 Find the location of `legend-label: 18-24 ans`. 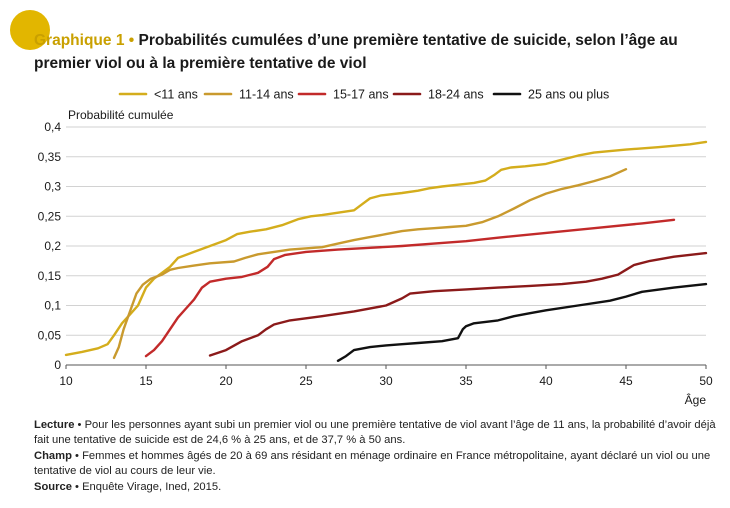

legend-label: 18-24 ans is located at coordinates (456, 95).